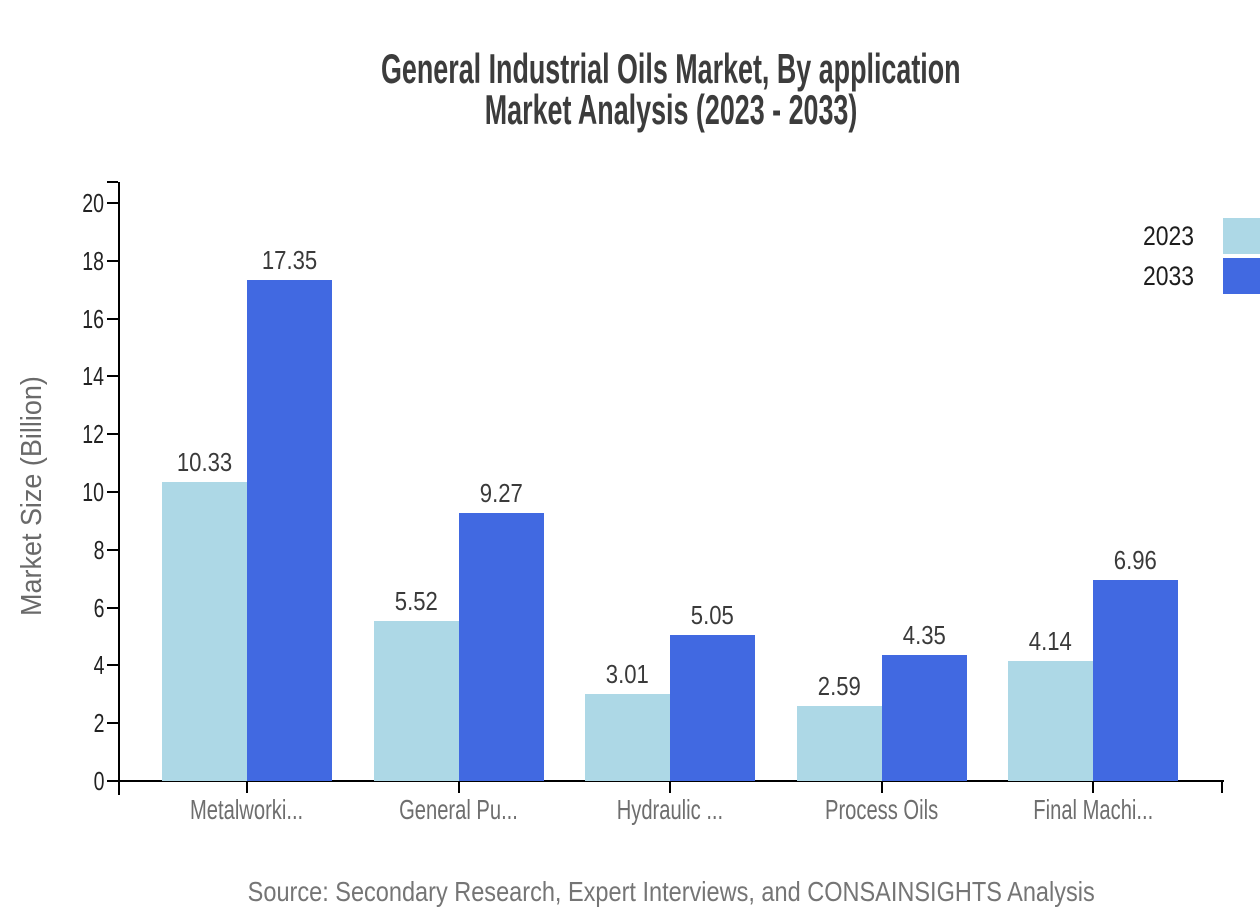  I want to click on x-axis-label: Process Oils, so click(882, 810).